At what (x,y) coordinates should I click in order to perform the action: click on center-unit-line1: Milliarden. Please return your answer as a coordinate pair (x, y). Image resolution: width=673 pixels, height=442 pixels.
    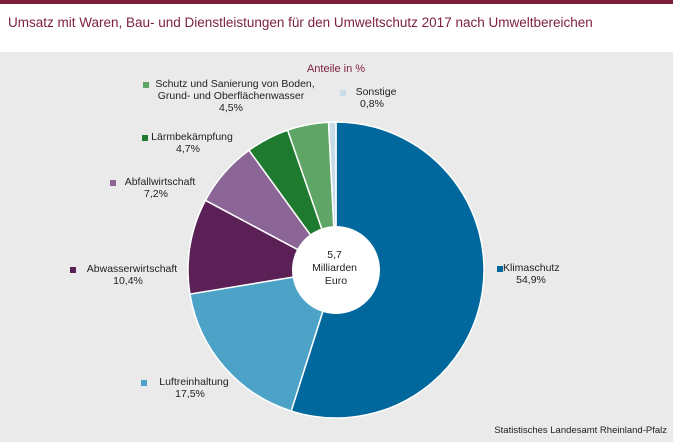
    Looking at the image, I should click on (334, 268).